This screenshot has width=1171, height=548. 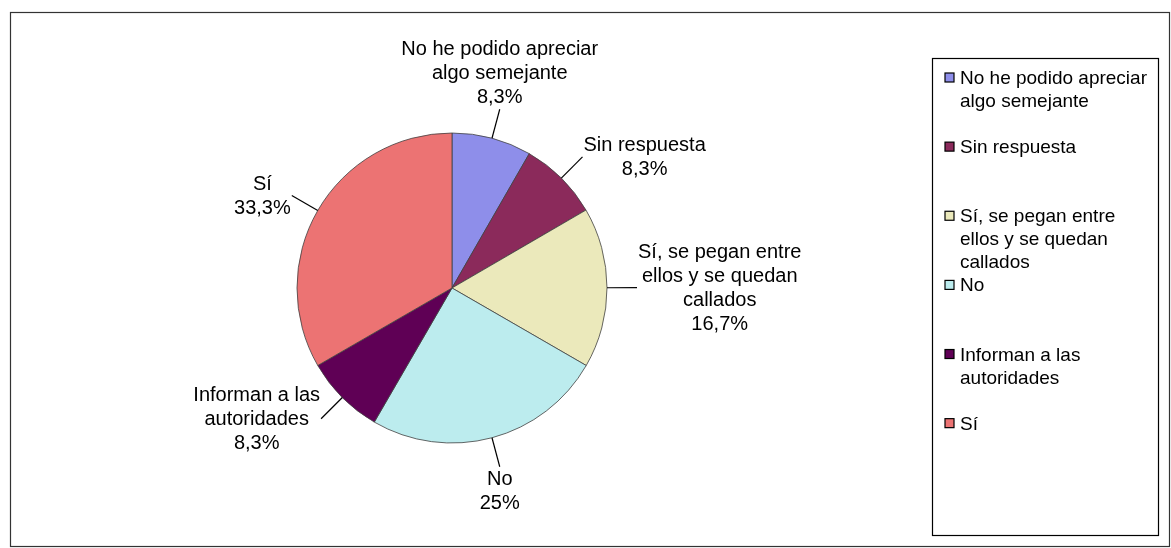 I want to click on slice-label: Informan a las autoridades, so click(x=257, y=405).